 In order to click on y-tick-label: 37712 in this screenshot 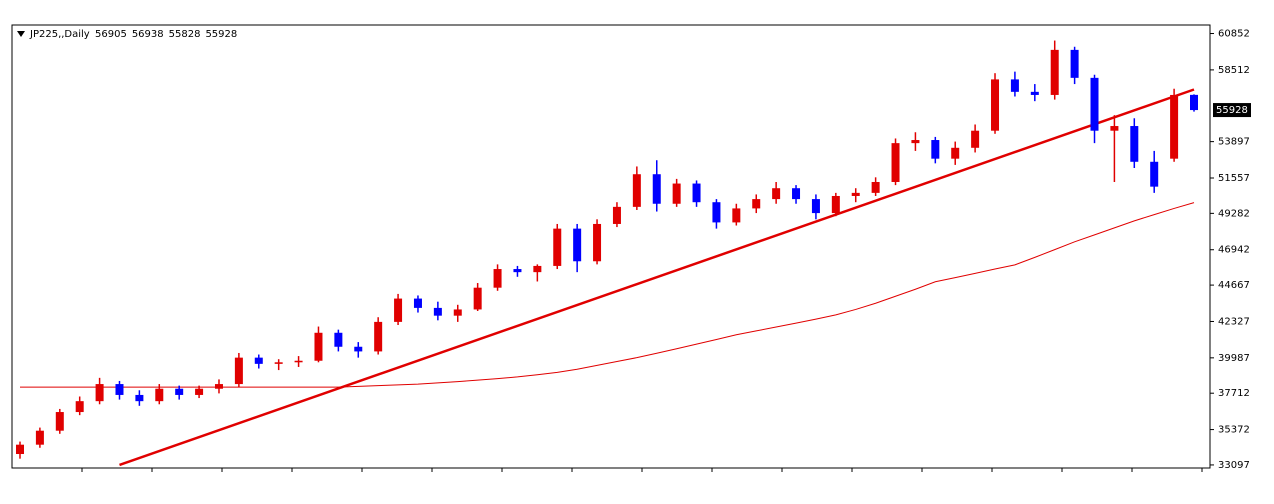, I will do `click(1234, 393)`.